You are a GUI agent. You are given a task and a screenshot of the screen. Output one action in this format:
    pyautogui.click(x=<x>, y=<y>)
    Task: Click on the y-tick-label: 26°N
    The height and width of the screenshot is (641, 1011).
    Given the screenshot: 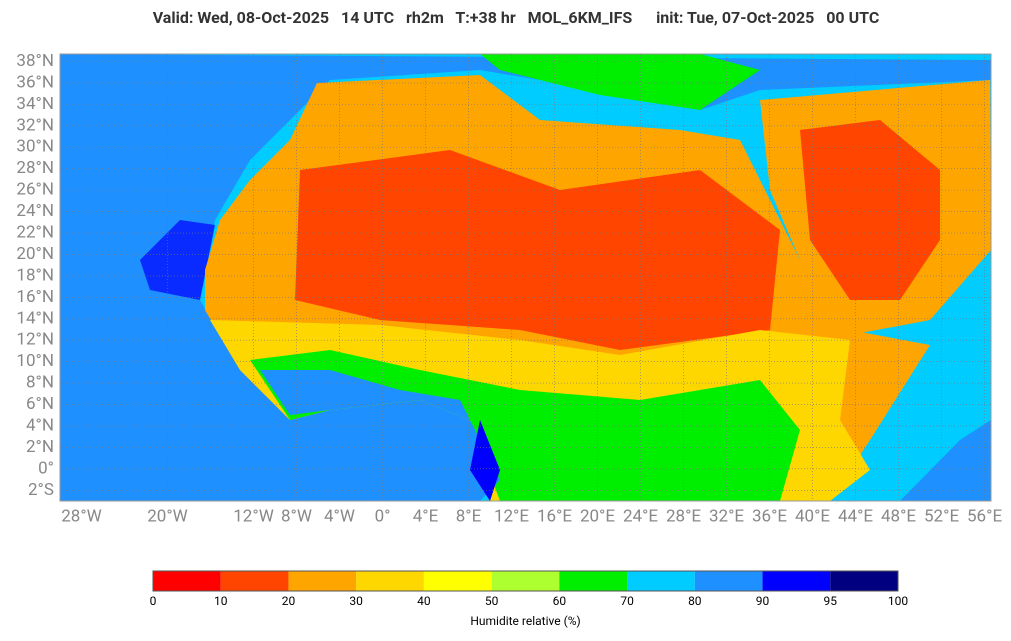 What is the action you would take?
    pyautogui.click(x=35, y=190)
    